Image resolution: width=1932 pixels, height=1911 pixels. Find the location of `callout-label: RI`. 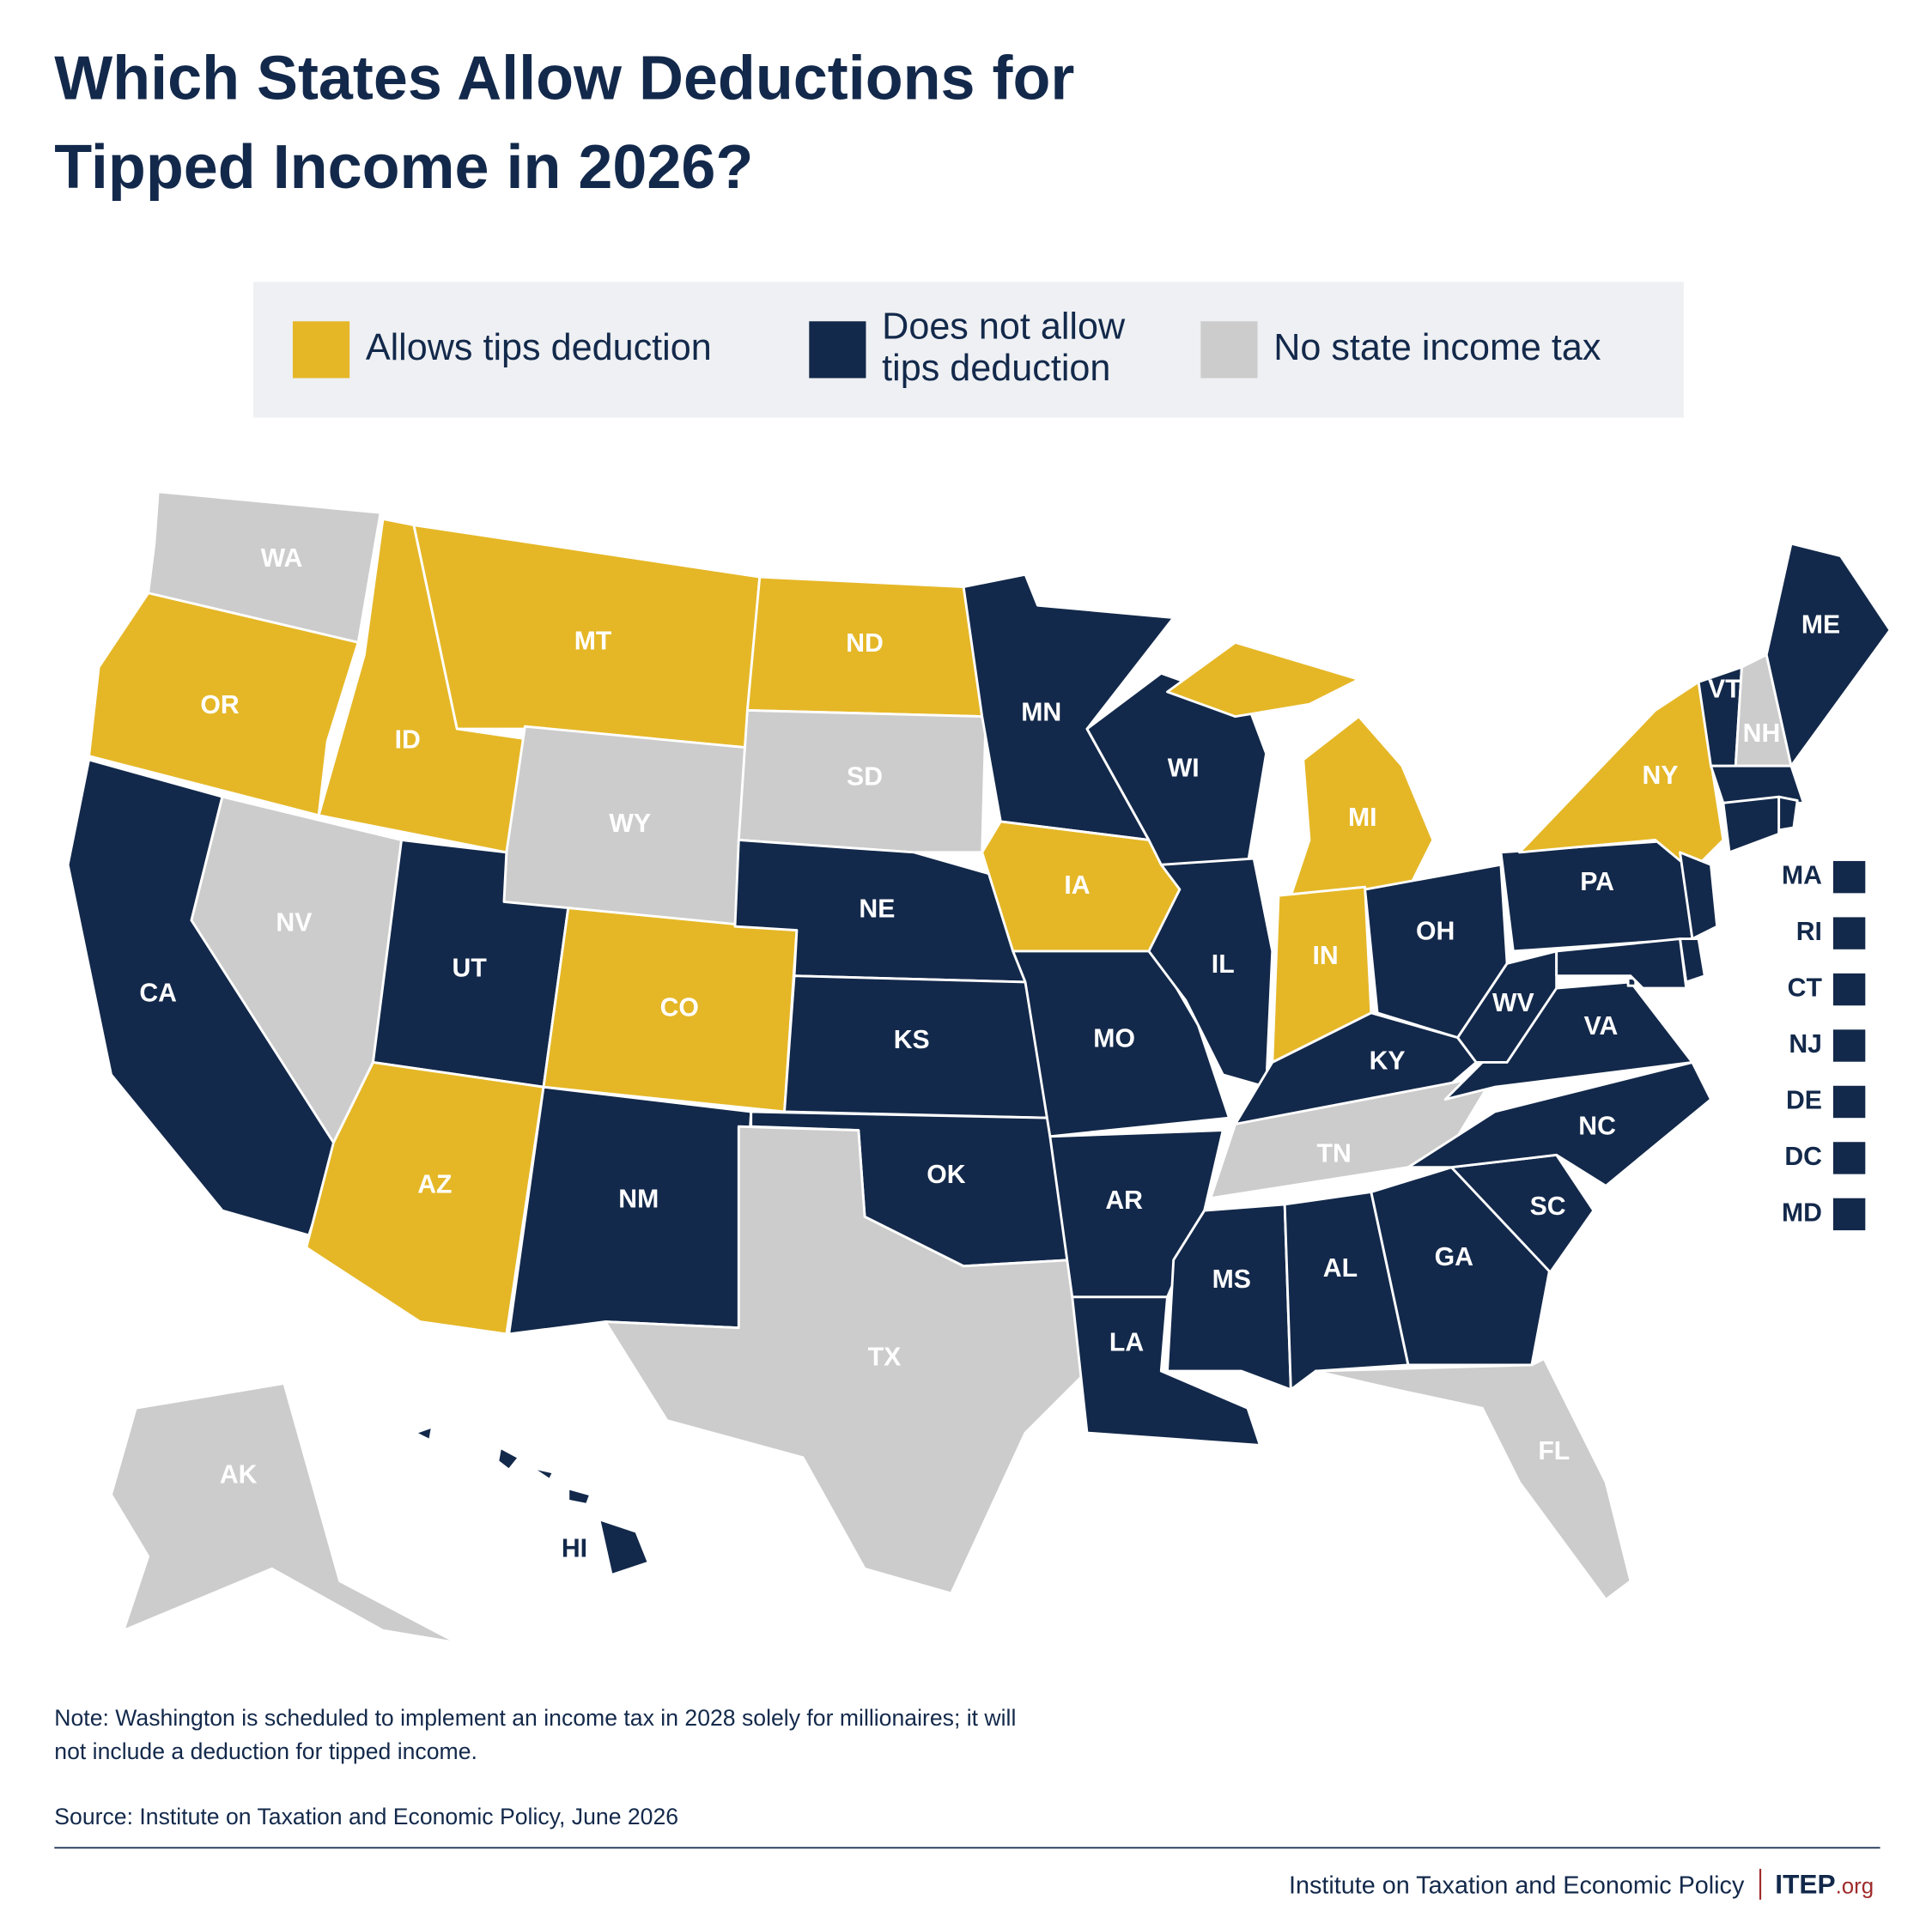

callout-label: RI is located at coordinates (1809, 932).